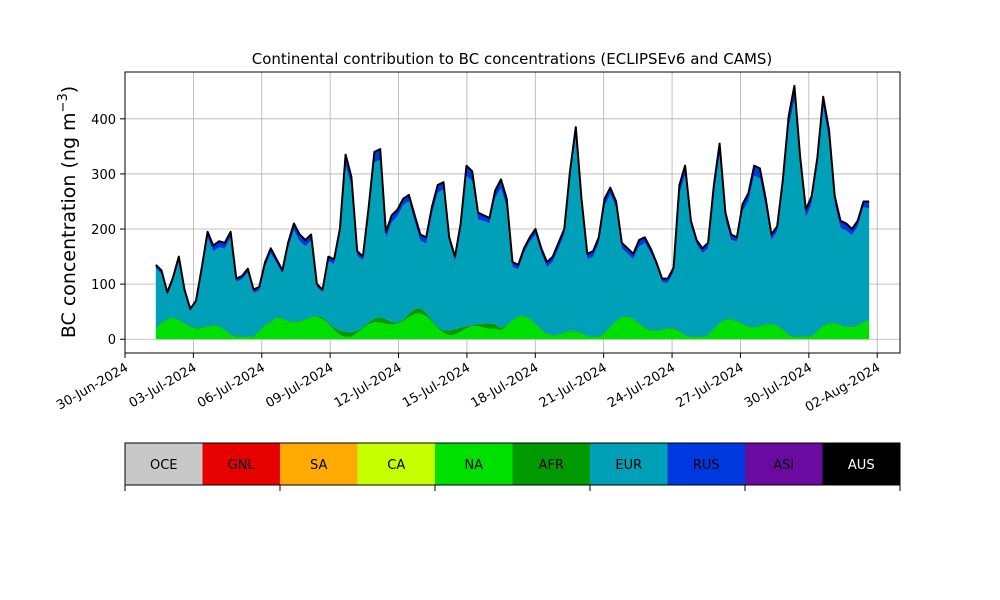  I want to click on x-tick-label: 02-Aug-2024, so click(843, 387).